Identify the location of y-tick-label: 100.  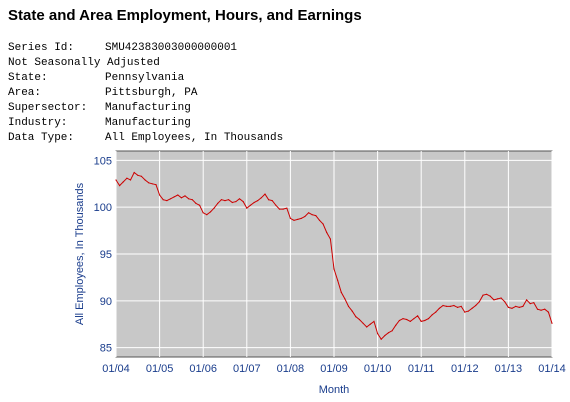
(103, 208).